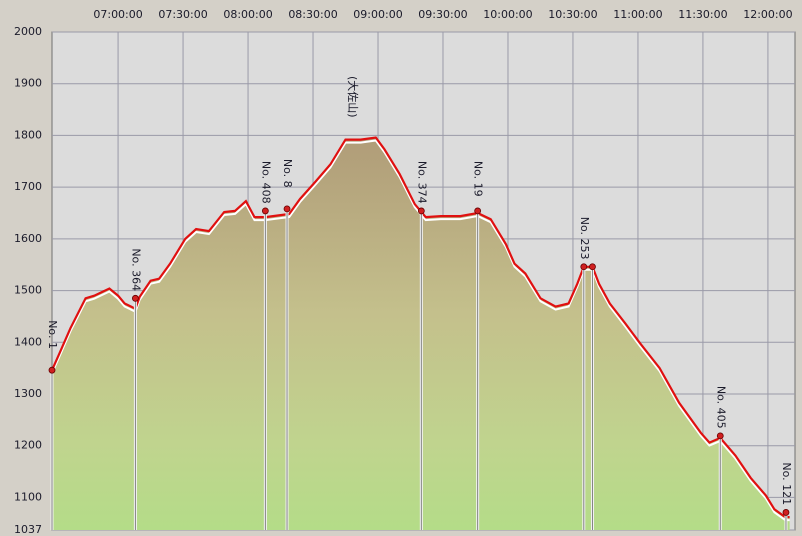 This screenshot has width=802, height=536. I want to click on waypoint-label: No. 19, so click(478, 179).